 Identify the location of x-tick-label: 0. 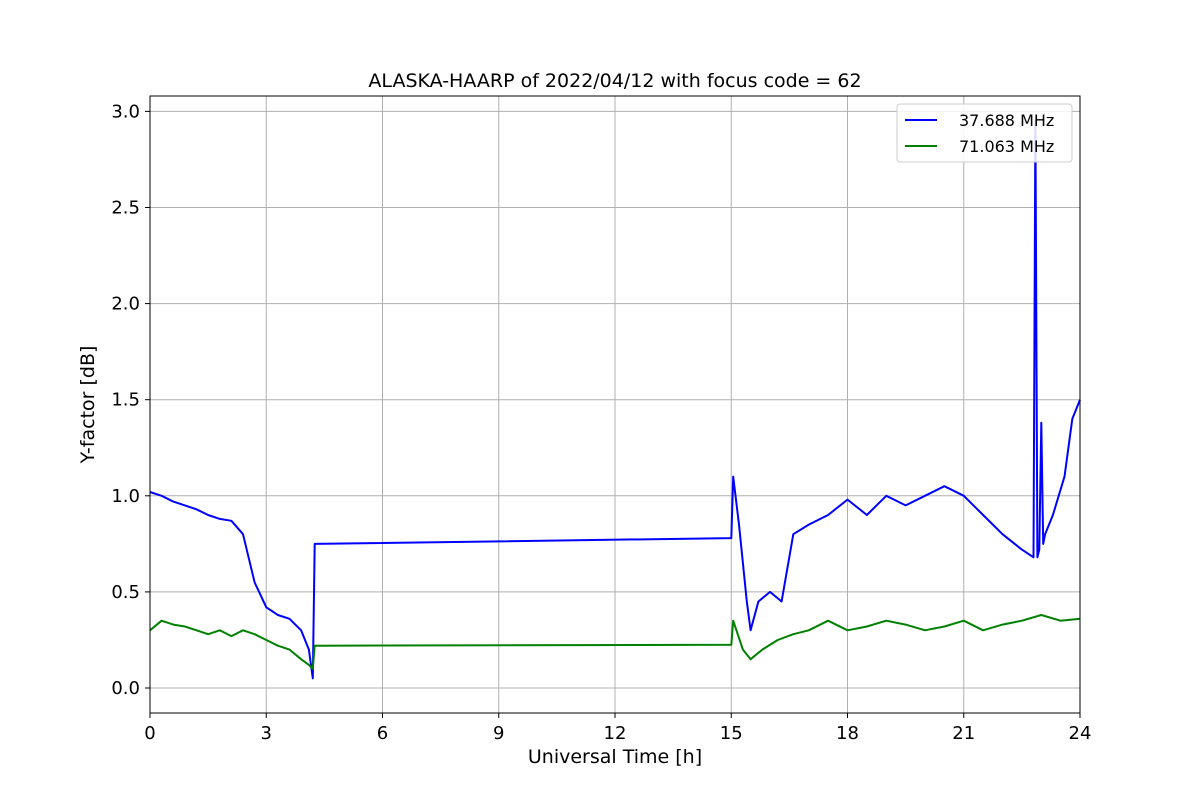
(149, 733).